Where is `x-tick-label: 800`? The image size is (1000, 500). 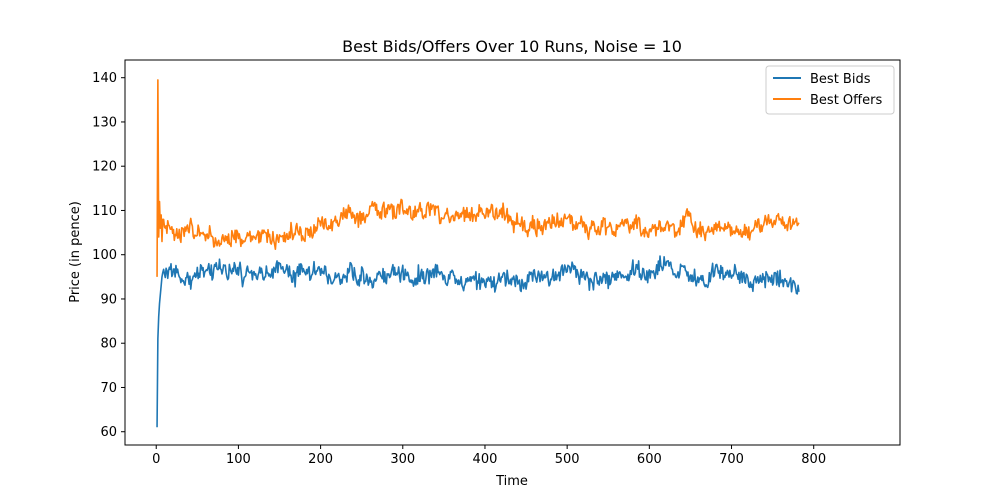 x-tick-label: 800 is located at coordinates (813, 459).